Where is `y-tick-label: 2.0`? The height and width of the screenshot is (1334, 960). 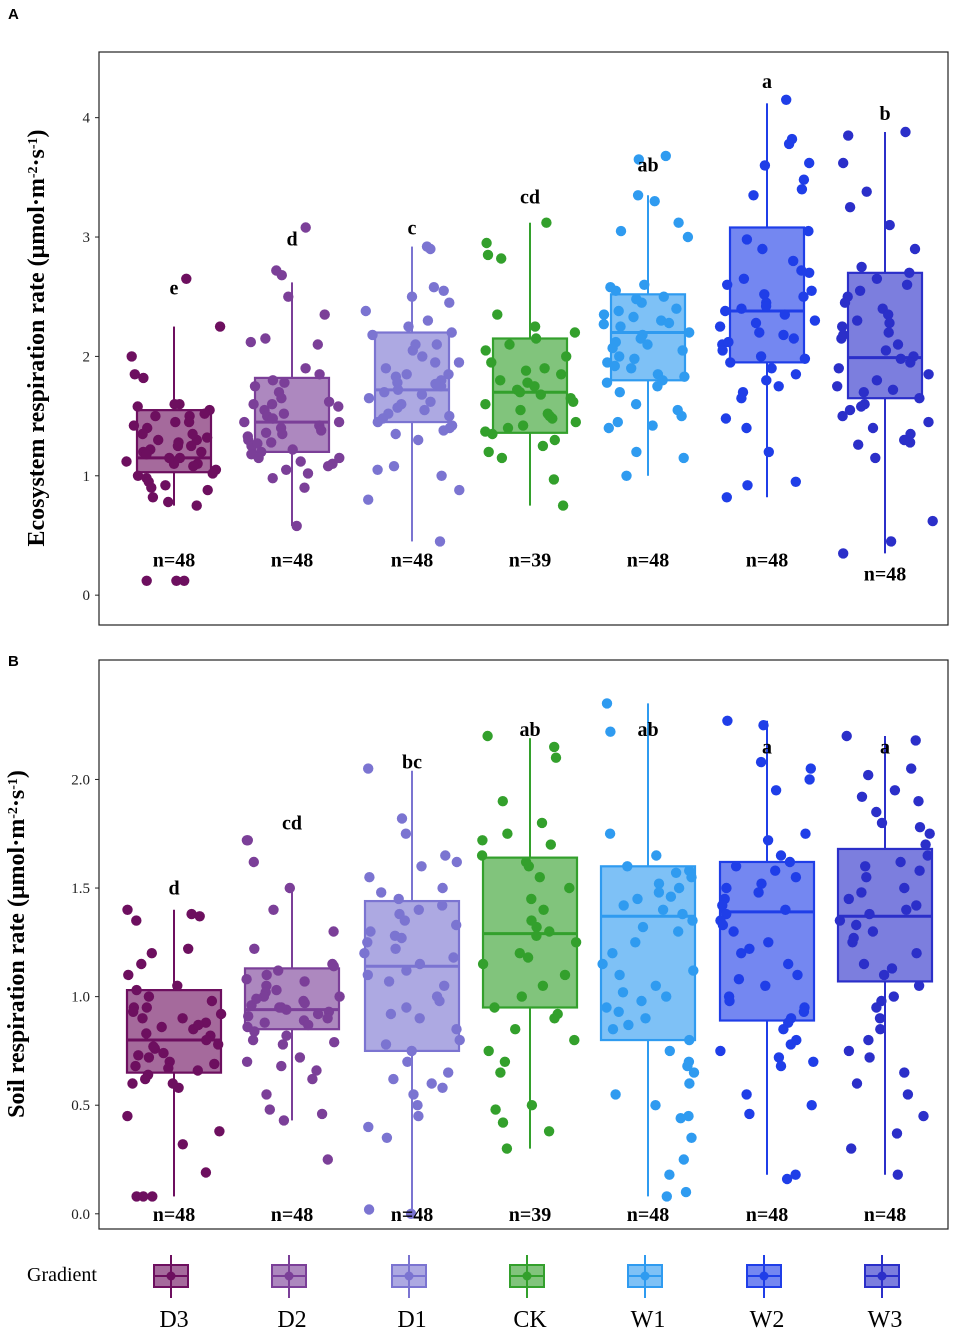
y-tick-label: 2.0 is located at coordinates (80, 780).